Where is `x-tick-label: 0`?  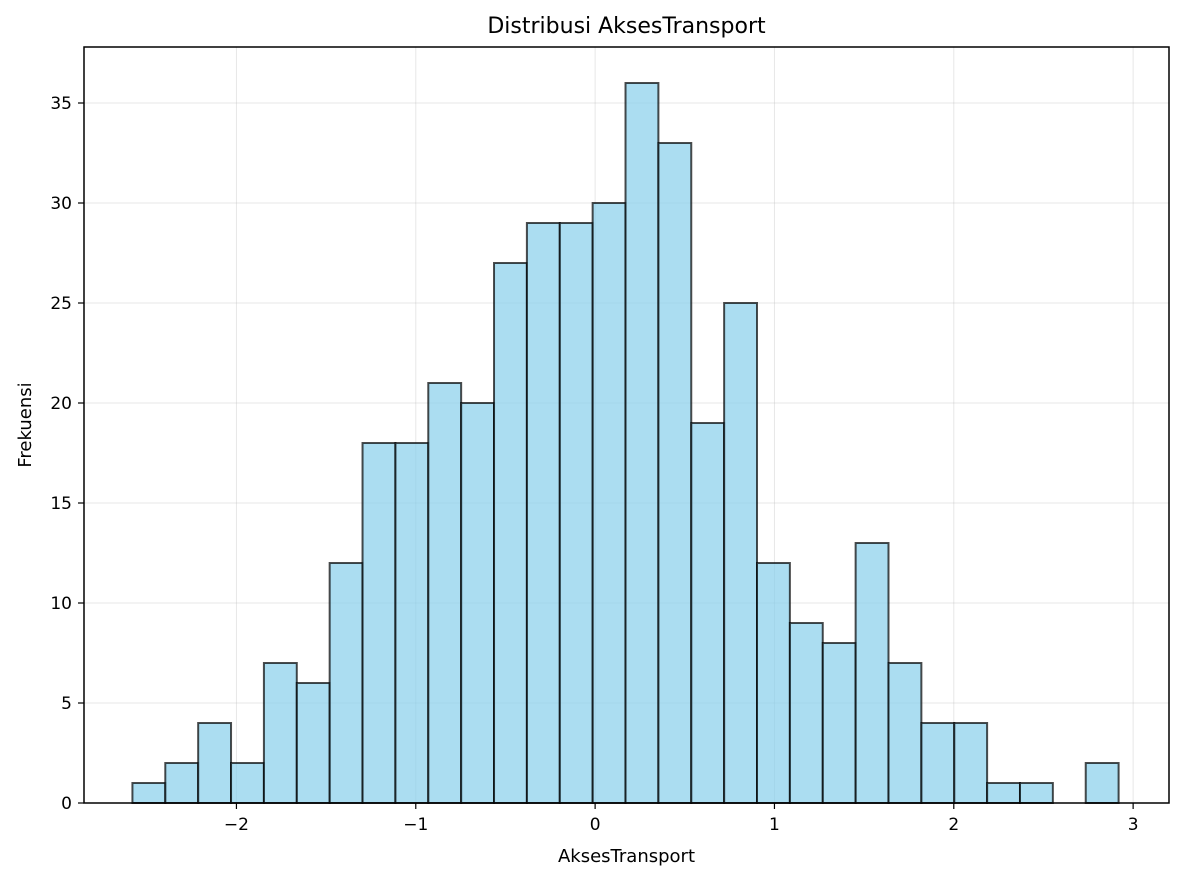
x-tick-label: 0 is located at coordinates (595, 825).